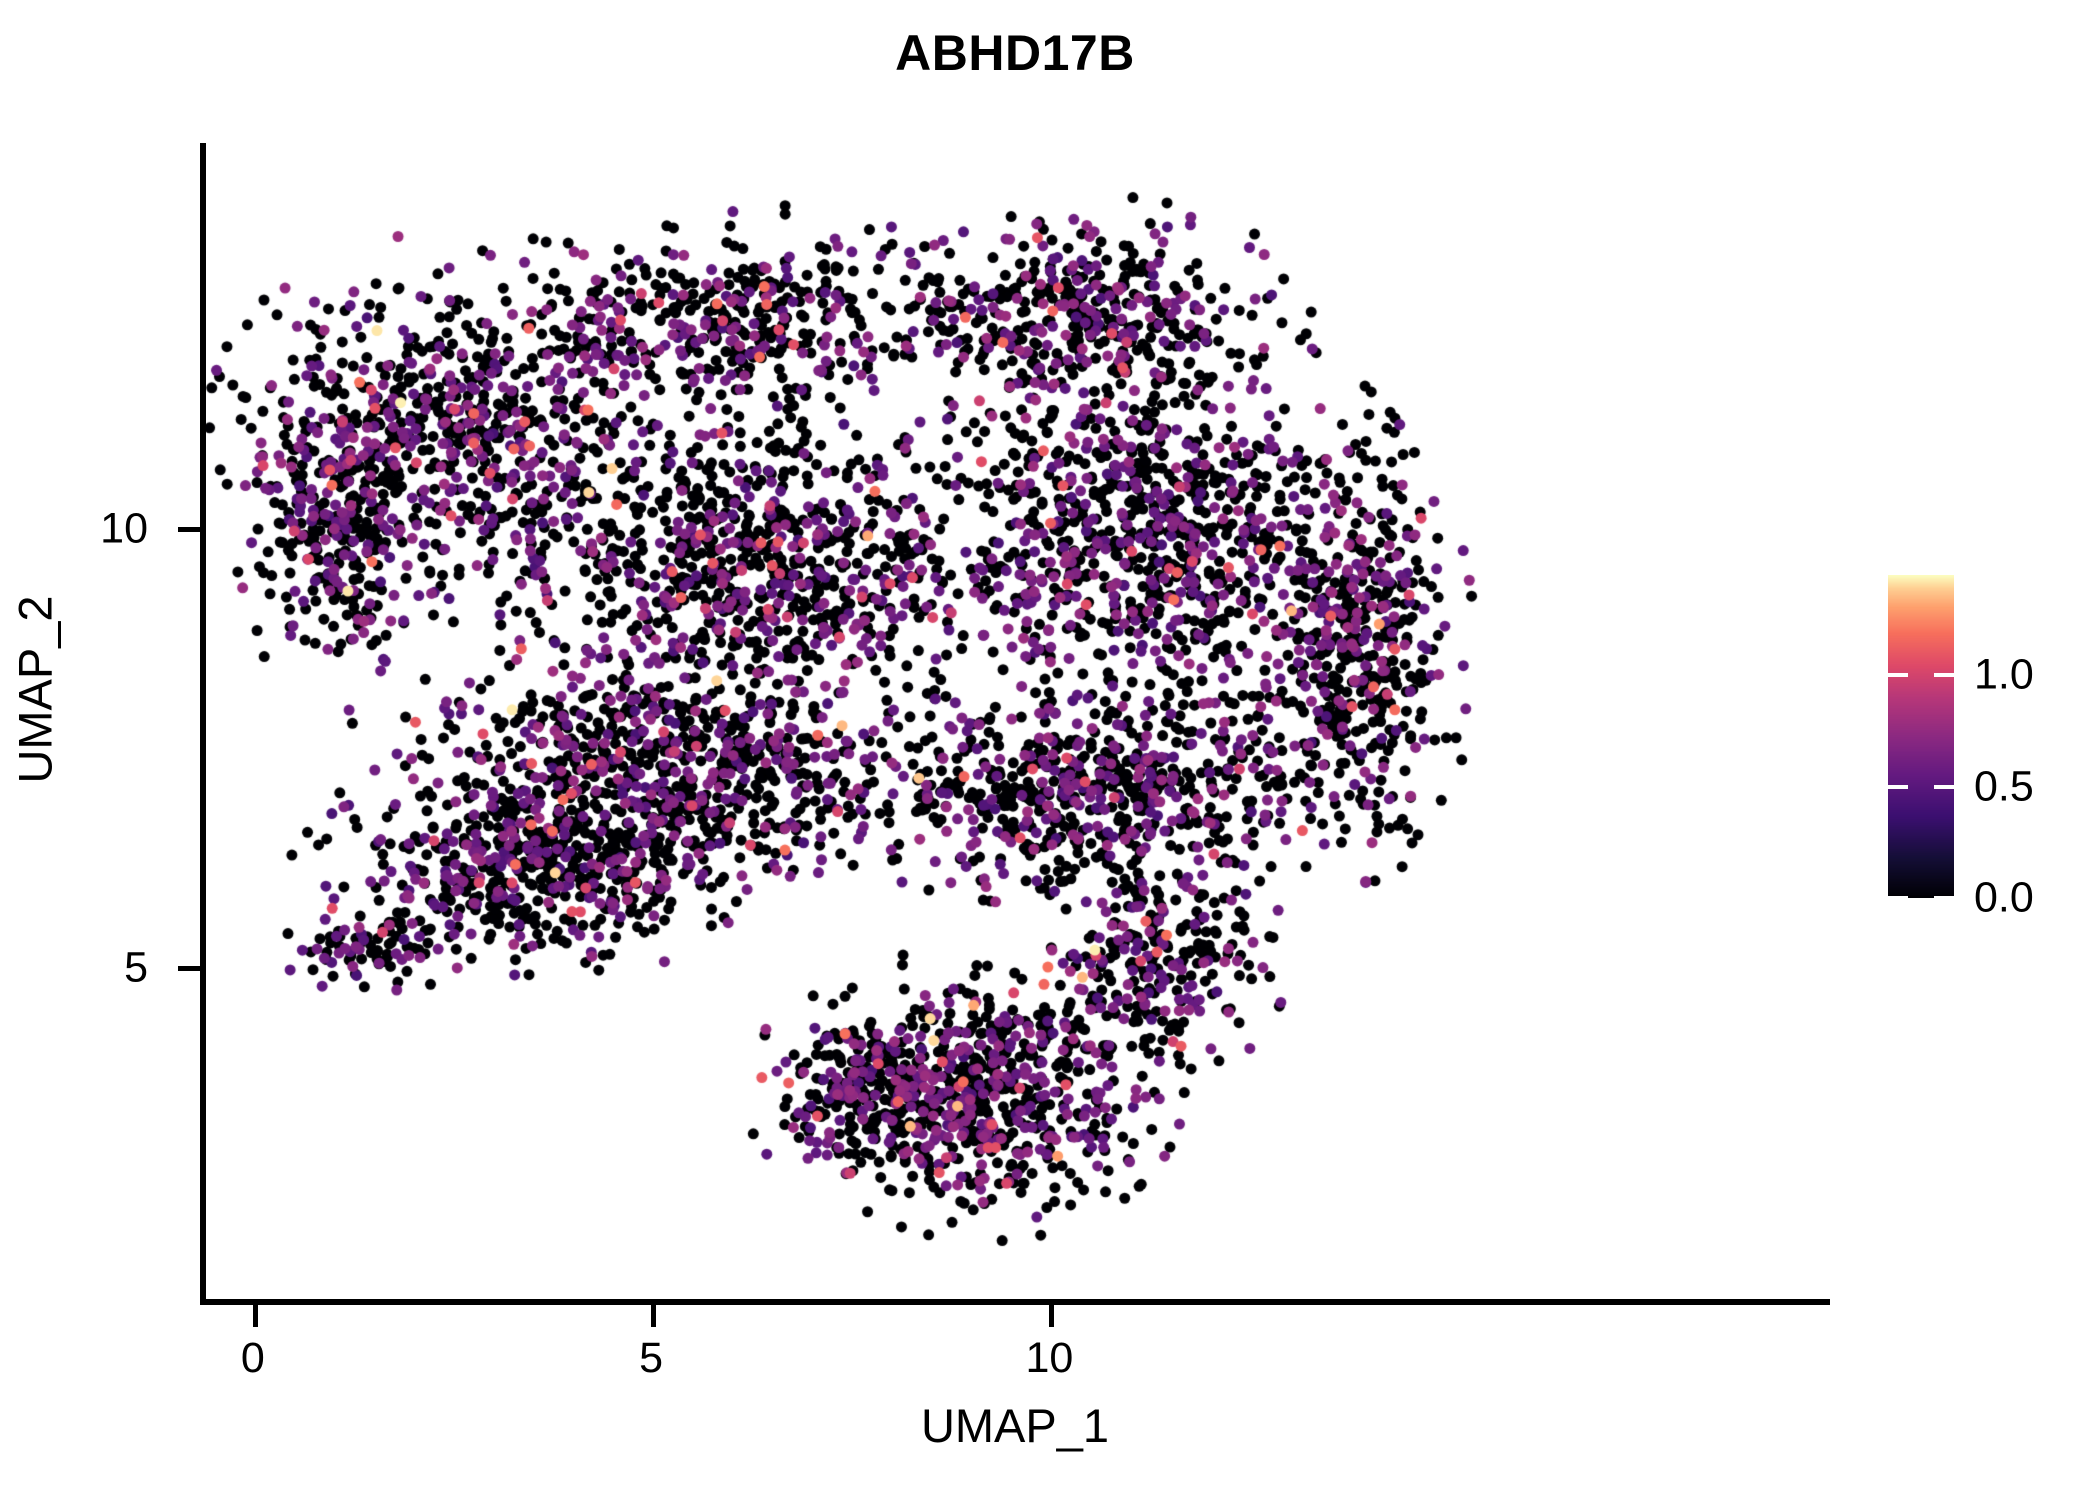 Image resolution: width=2100 pixels, height=1500 pixels. Describe the element at coordinates (2004, 786) in the screenshot. I see `colorbar-label-0p5: 0.5` at that location.